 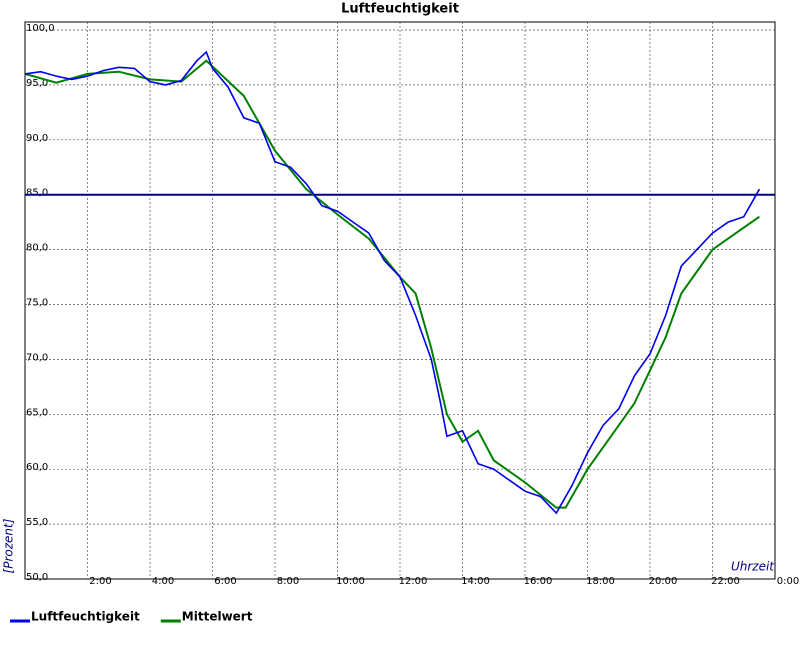 I want to click on x-tick-label: 10:00, so click(x=350, y=581).